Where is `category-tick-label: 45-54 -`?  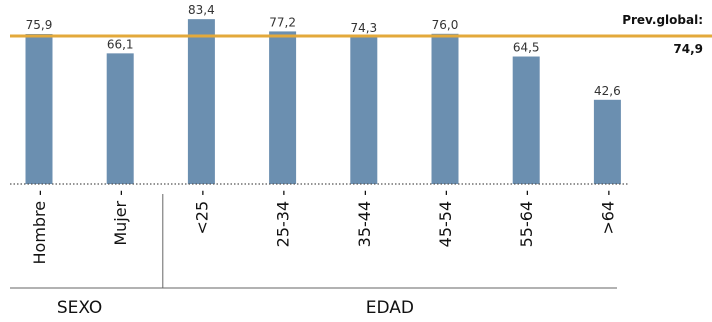 category-tick-label: 45-54 - is located at coordinates (445, 218).